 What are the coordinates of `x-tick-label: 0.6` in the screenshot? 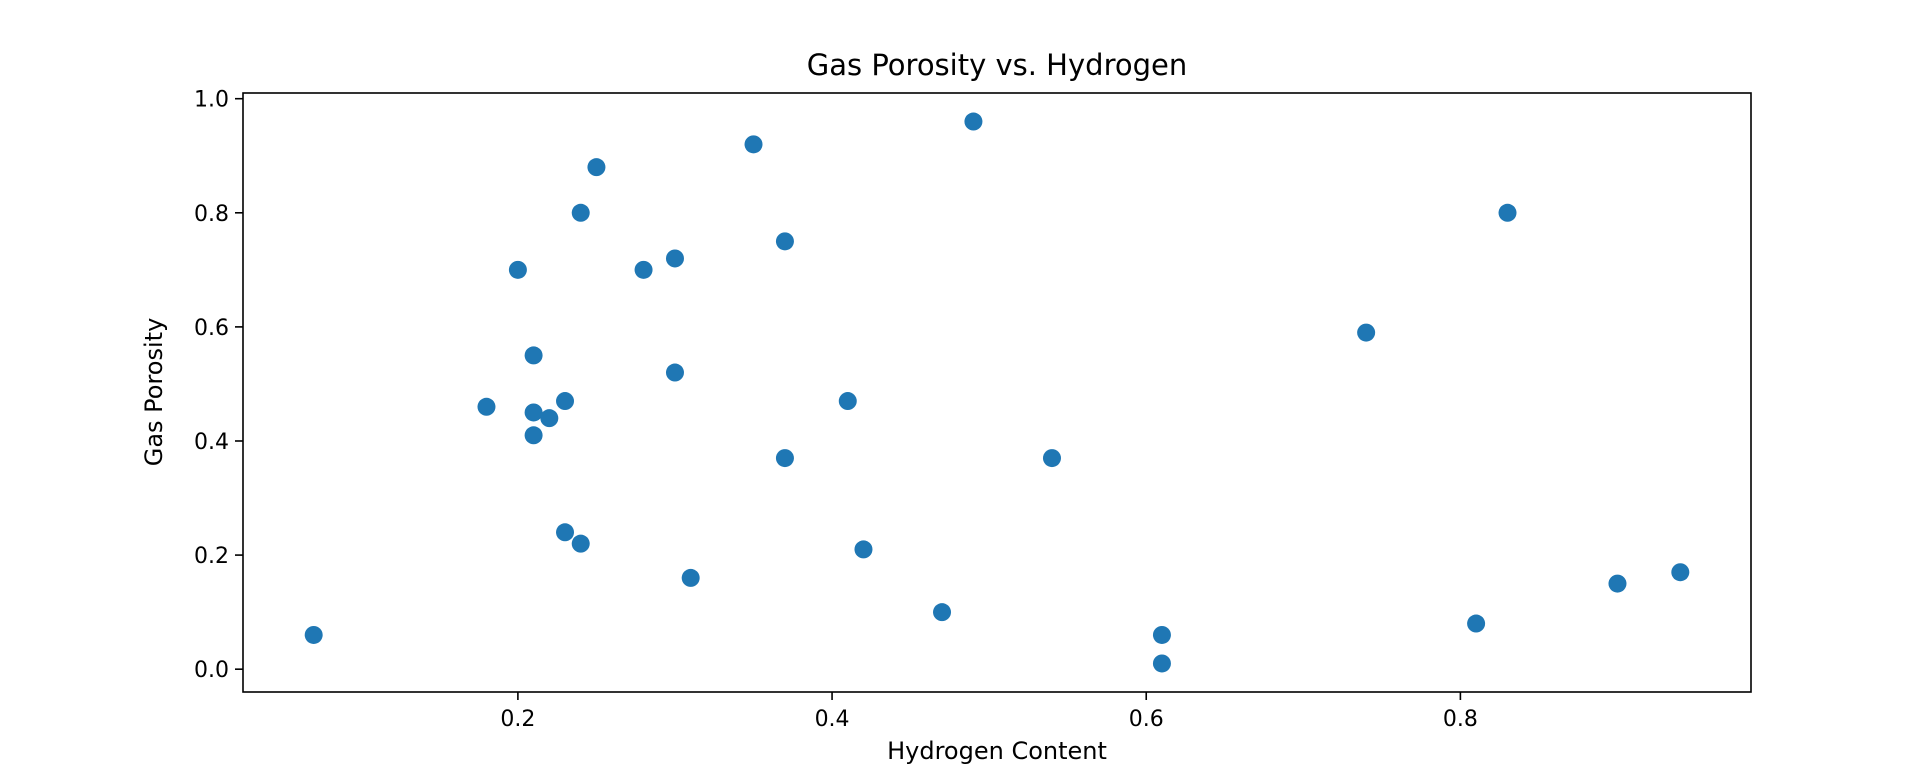 It's located at (1146, 719).